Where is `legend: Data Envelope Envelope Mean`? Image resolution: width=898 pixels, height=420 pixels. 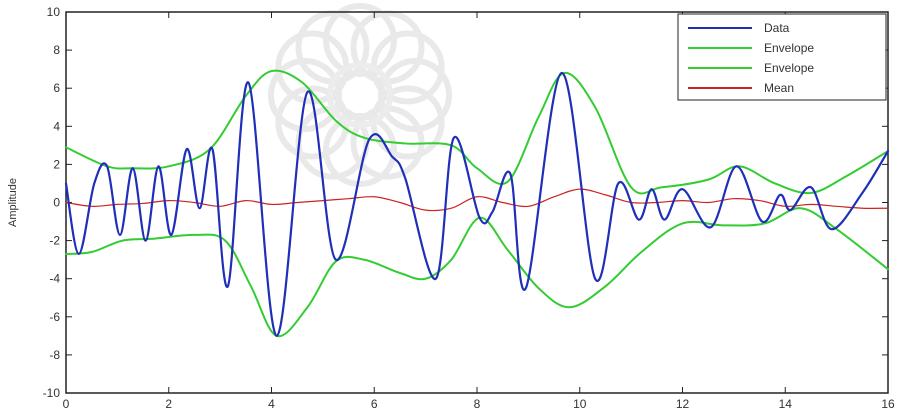
legend: Data Envelope Envelope Mean is located at coordinates (782, 57).